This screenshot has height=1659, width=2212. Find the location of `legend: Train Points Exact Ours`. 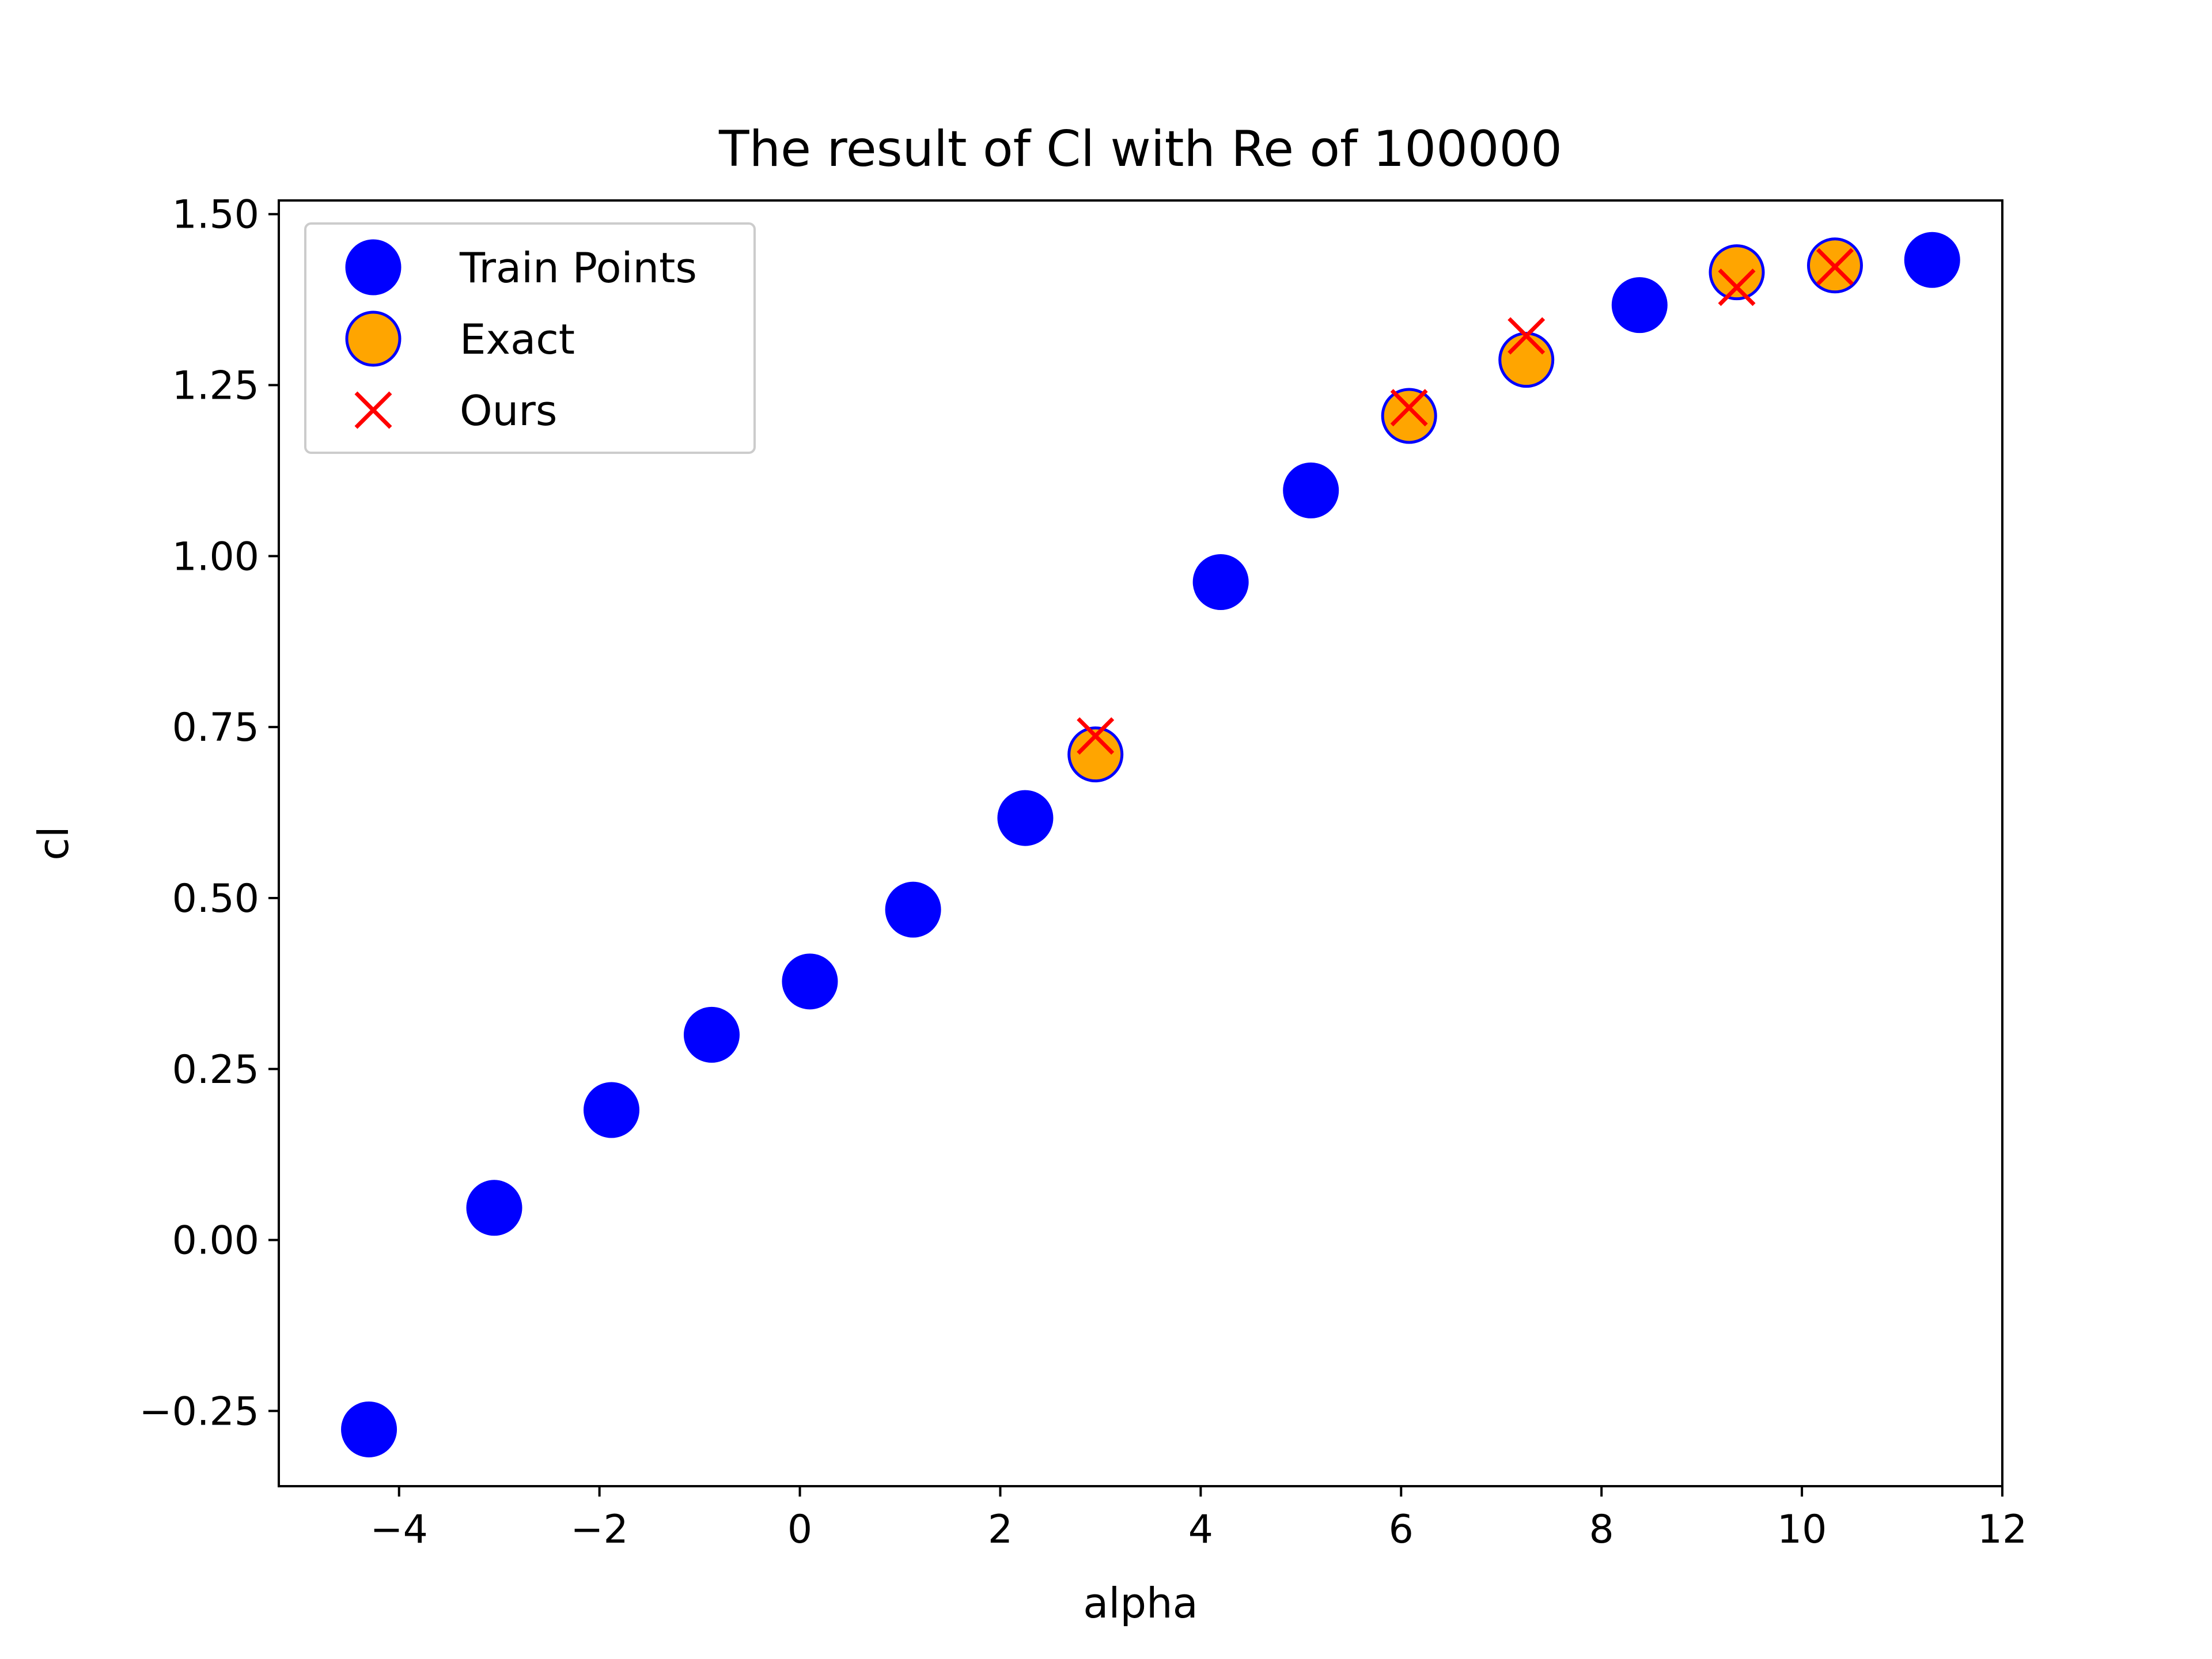

legend: Train Points Exact Ours is located at coordinates (530, 338).